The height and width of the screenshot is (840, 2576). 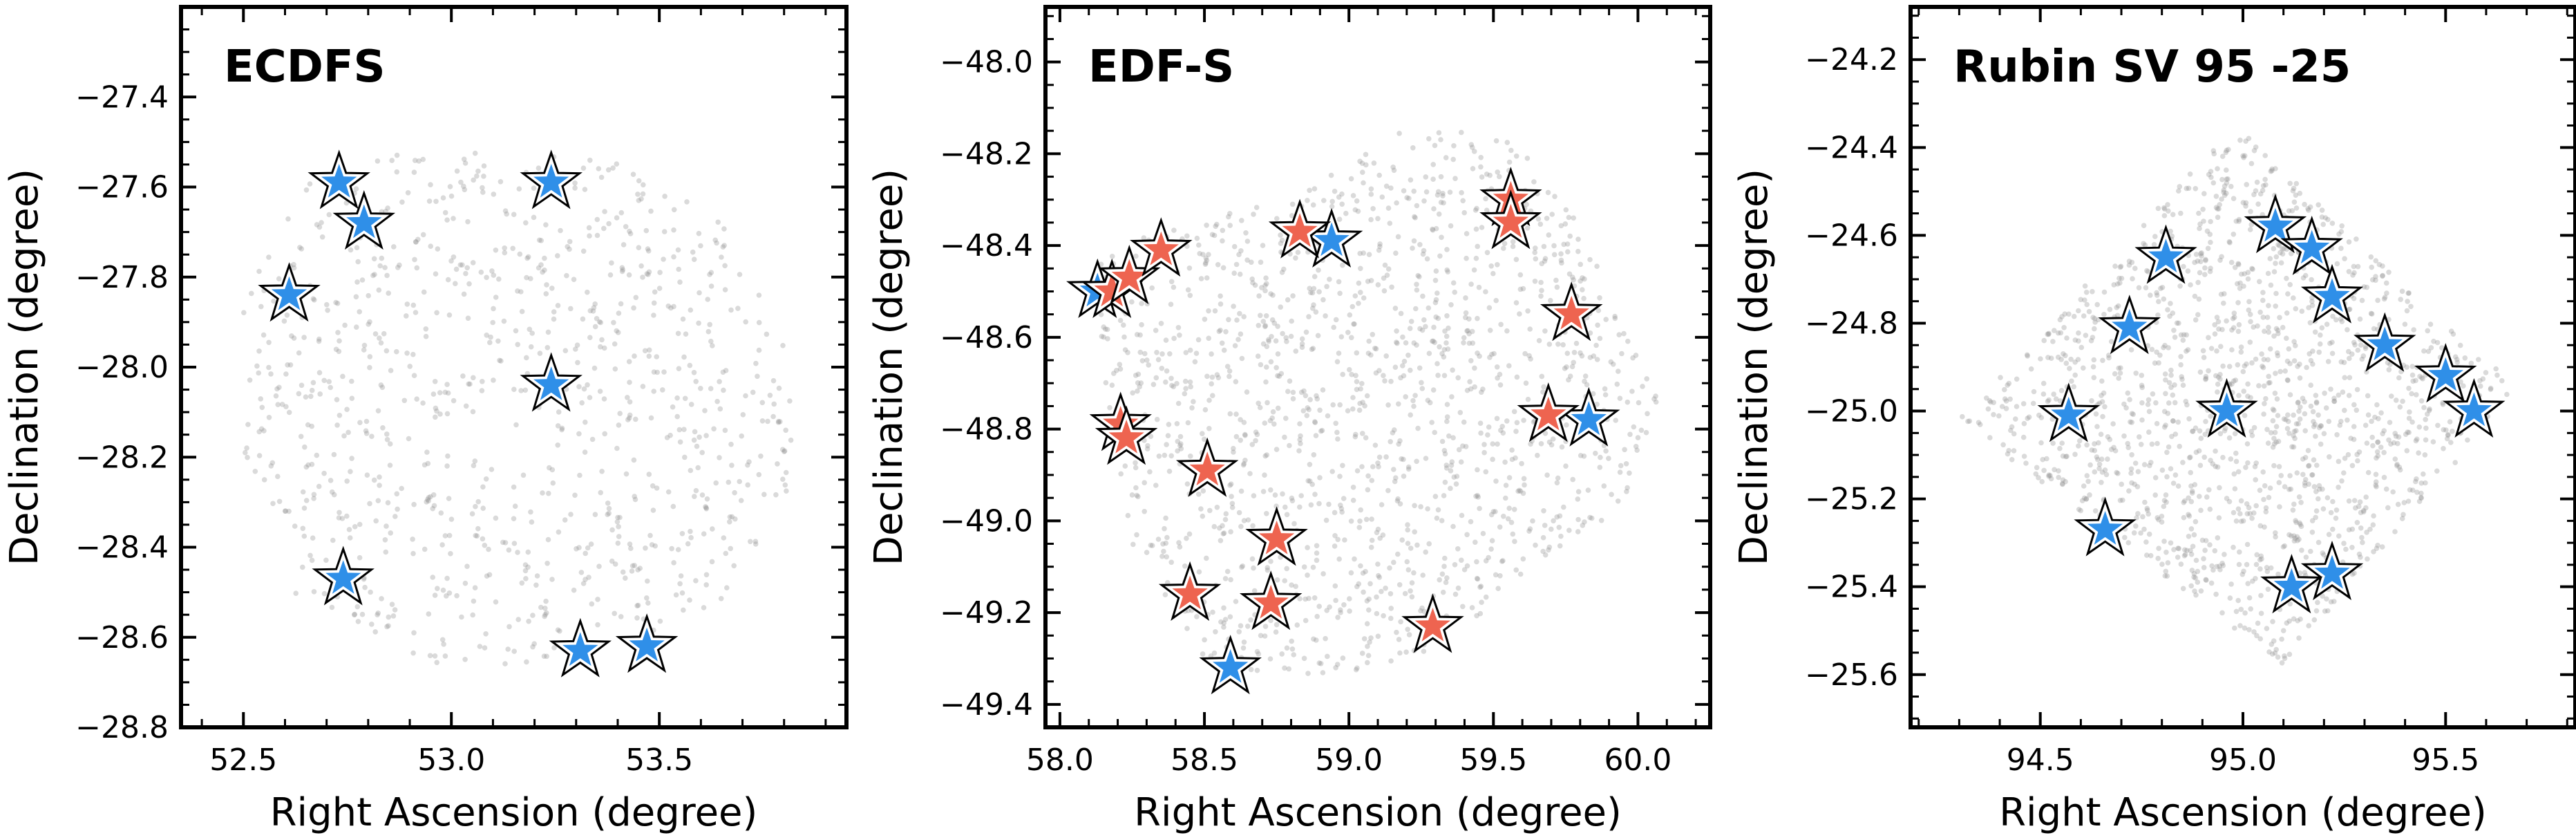 What do you see at coordinates (305, 67) in the screenshot?
I see `panel-title: ECDFS` at bounding box center [305, 67].